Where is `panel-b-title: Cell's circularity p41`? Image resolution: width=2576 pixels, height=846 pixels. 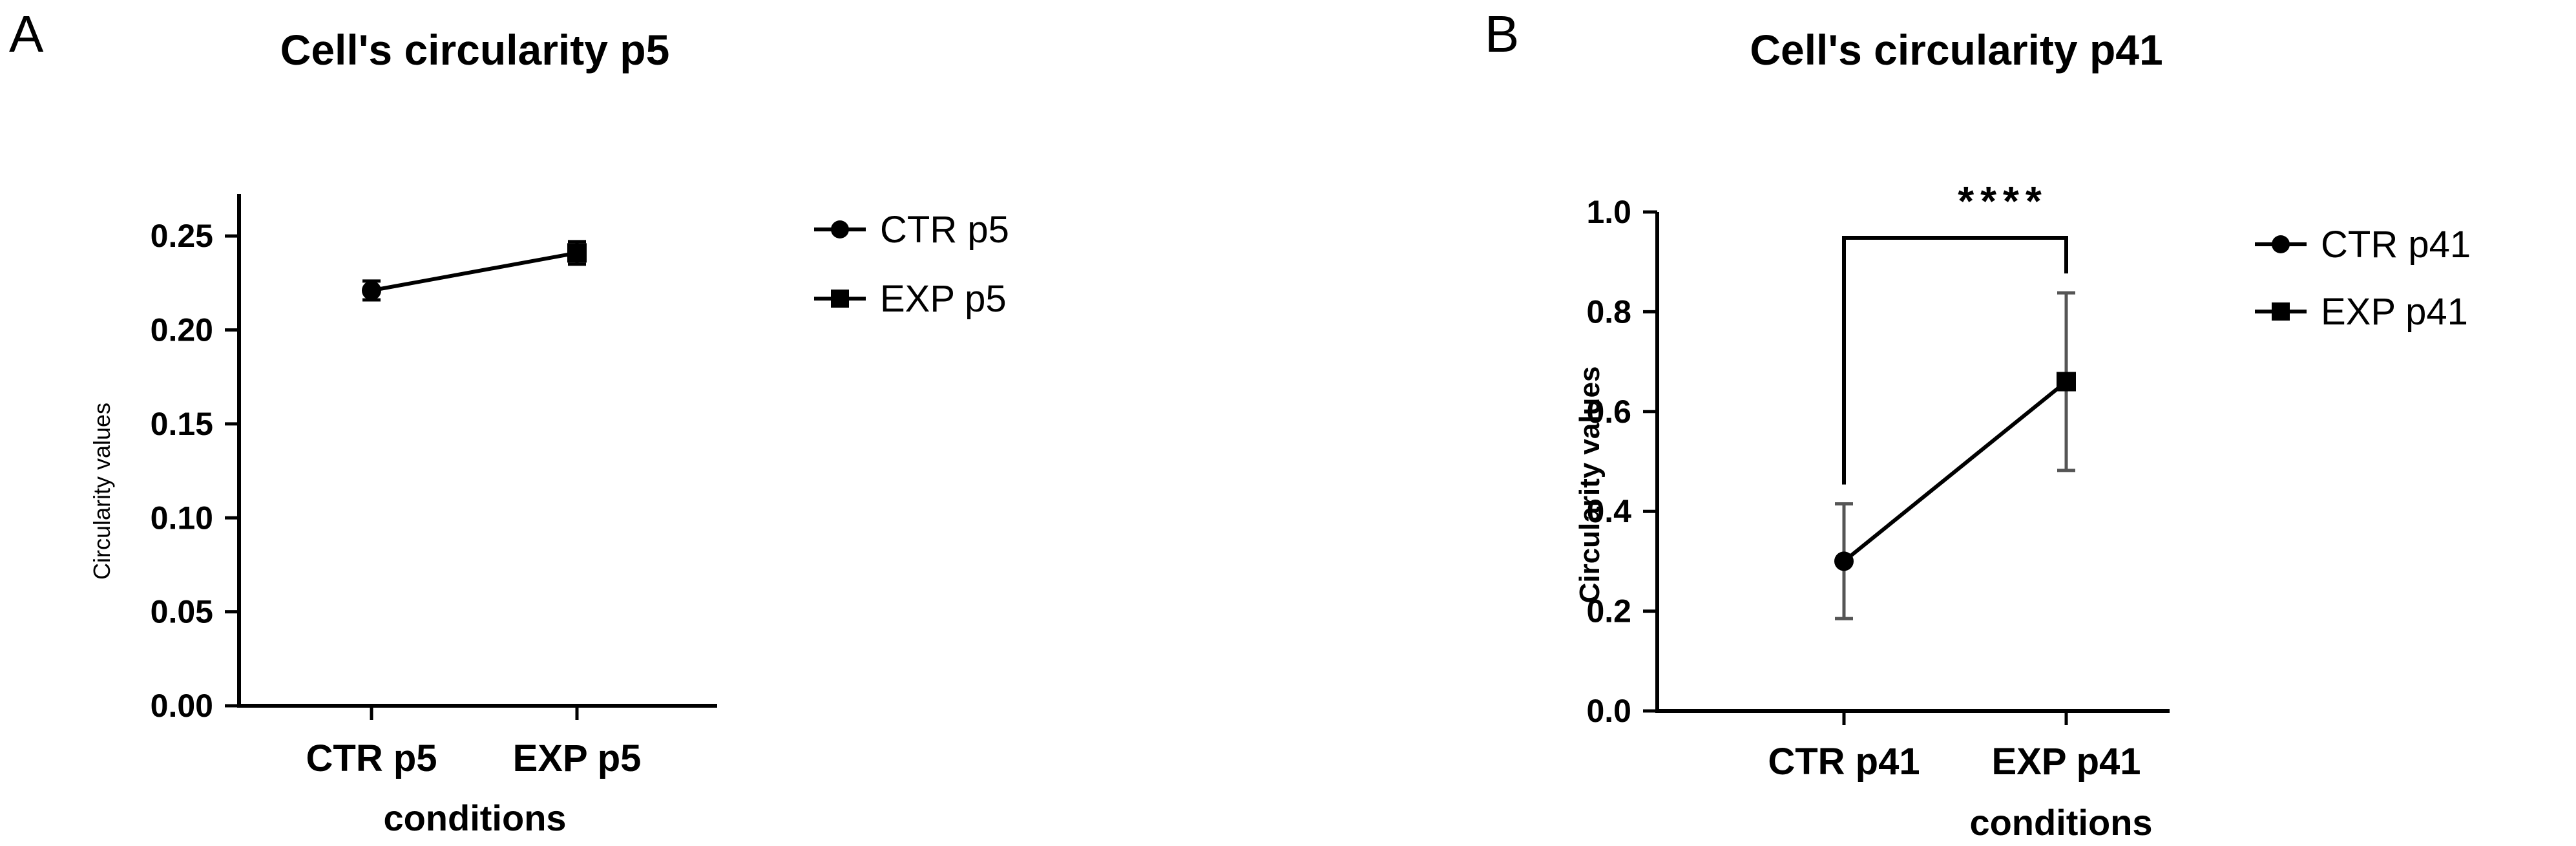 panel-b-title: Cell's circularity p41 is located at coordinates (1956, 50).